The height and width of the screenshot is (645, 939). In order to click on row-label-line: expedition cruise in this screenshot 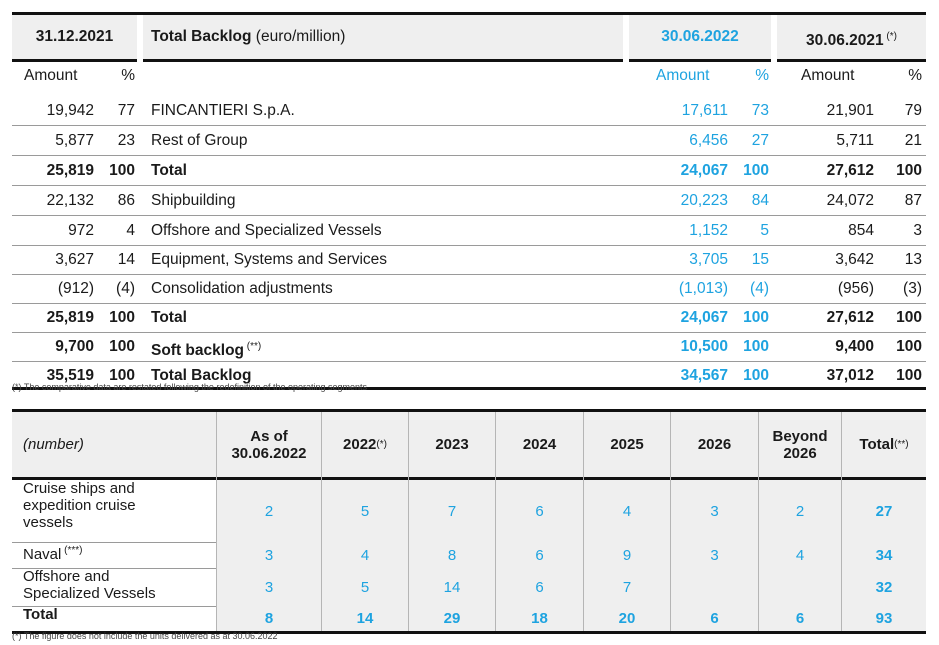, I will do `click(79, 505)`.